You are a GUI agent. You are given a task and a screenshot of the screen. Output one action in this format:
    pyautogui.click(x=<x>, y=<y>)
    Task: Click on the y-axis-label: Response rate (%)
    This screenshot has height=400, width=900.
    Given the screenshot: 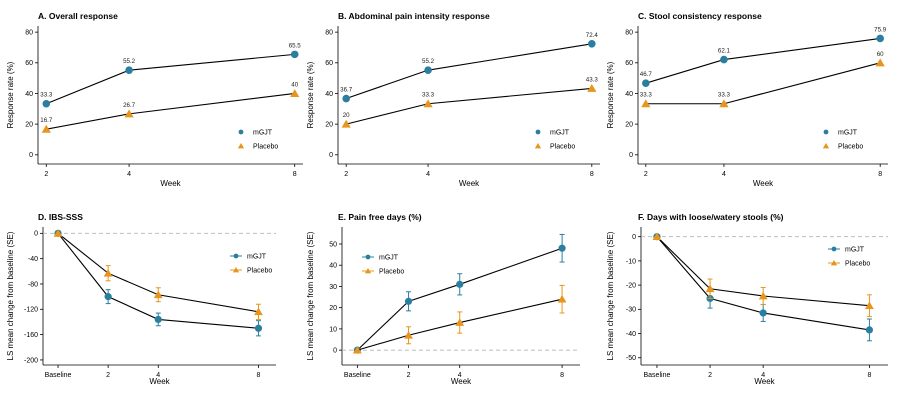 What is the action you would take?
    pyautogui.click(x=10, y=94)
    